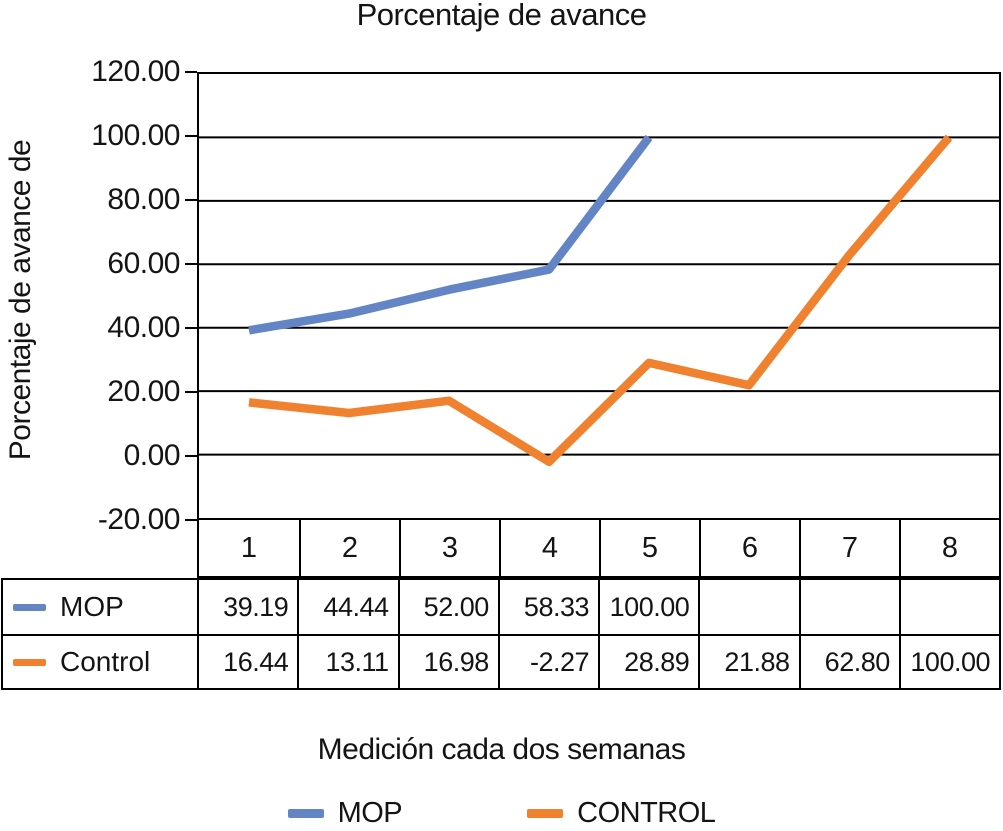  I want to click on y-tick-label: 0.00, so click(152, 455).